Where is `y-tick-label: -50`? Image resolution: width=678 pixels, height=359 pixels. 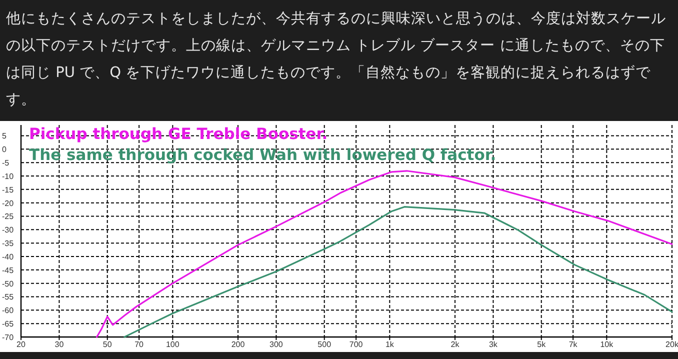 y-tick-label: -50 is located at coordinates (8, 283).